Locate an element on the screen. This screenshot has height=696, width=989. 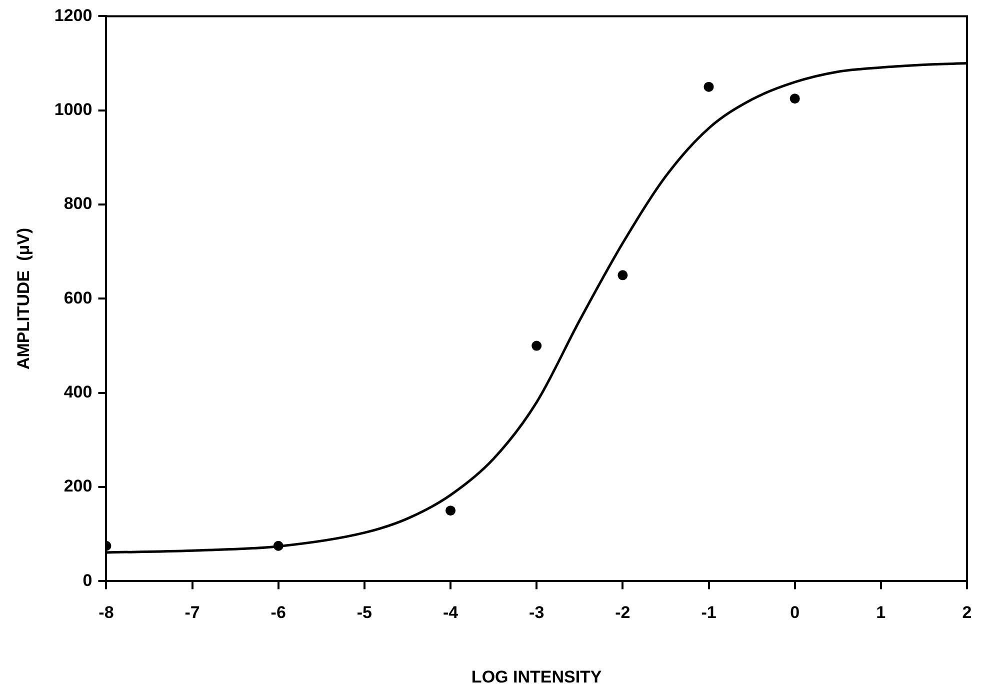
x-tick-label: 1 is located at coordinates (881, 612).